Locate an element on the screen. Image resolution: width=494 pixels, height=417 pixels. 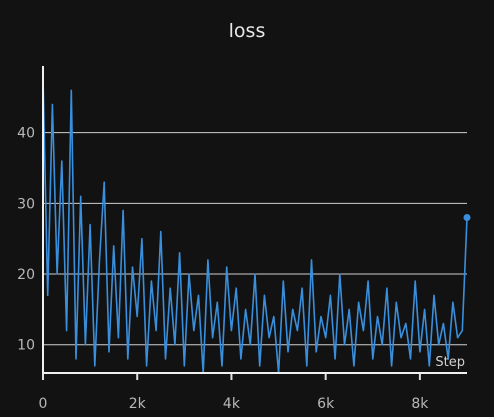
y-tick-label: 30 is located at coordinates (26, 204).